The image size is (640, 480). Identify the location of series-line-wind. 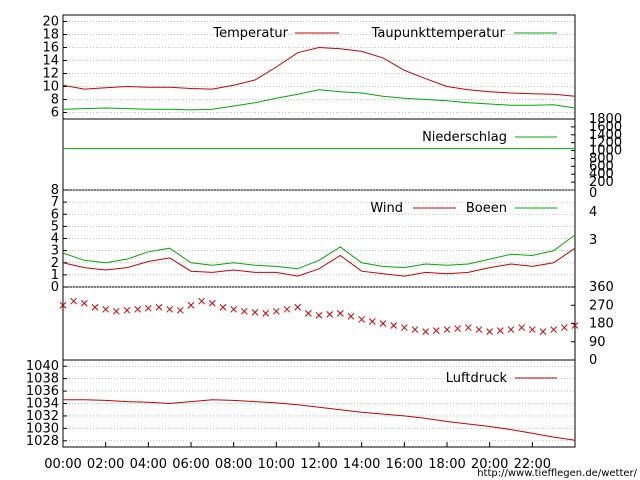
(319, 262).